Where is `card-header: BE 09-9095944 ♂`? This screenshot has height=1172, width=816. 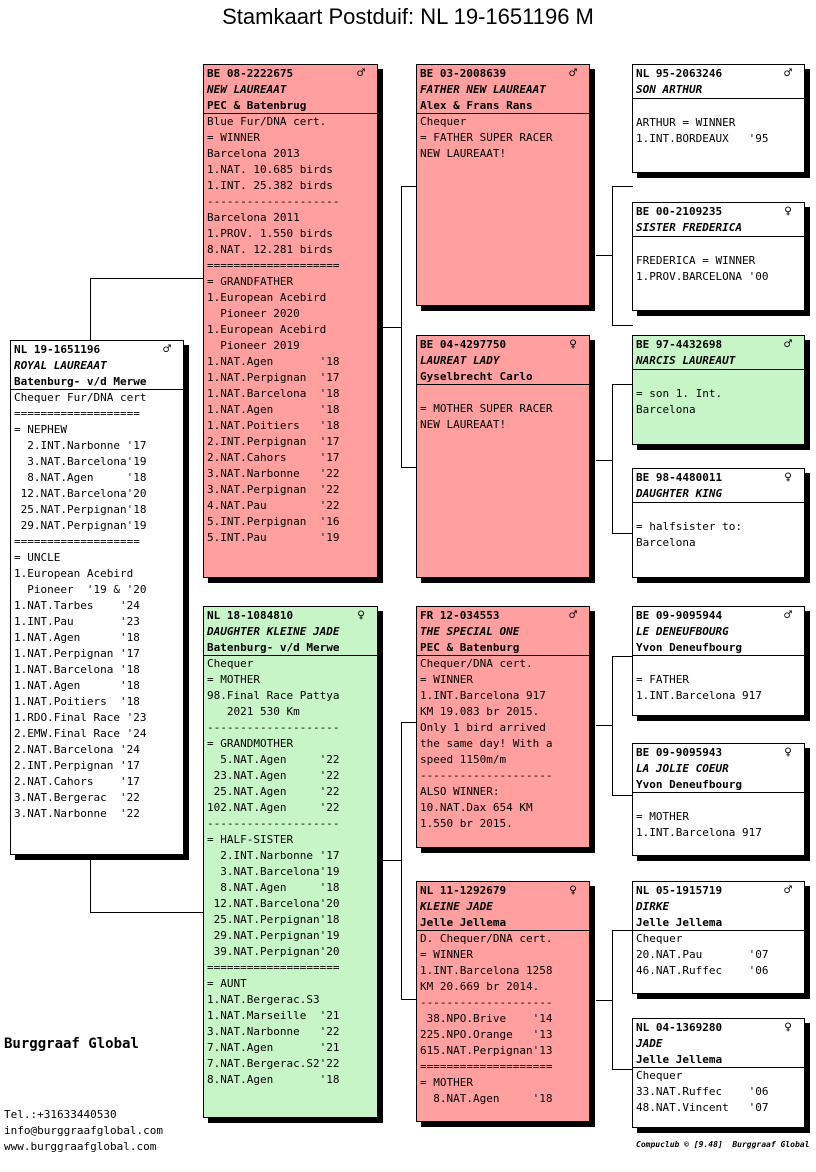 card-header: BE 09-9095944 ♂ is located at coordinates (718, 615).